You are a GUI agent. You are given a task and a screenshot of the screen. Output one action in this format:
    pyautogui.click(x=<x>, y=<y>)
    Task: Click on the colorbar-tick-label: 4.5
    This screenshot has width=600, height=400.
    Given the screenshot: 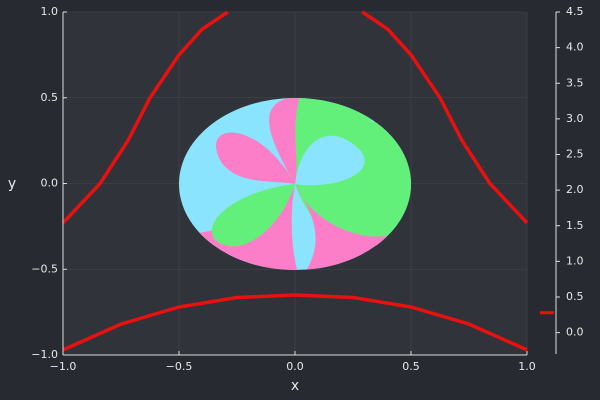 What is the action you would take?
    pyautogui.click(x=575, y=11)
    